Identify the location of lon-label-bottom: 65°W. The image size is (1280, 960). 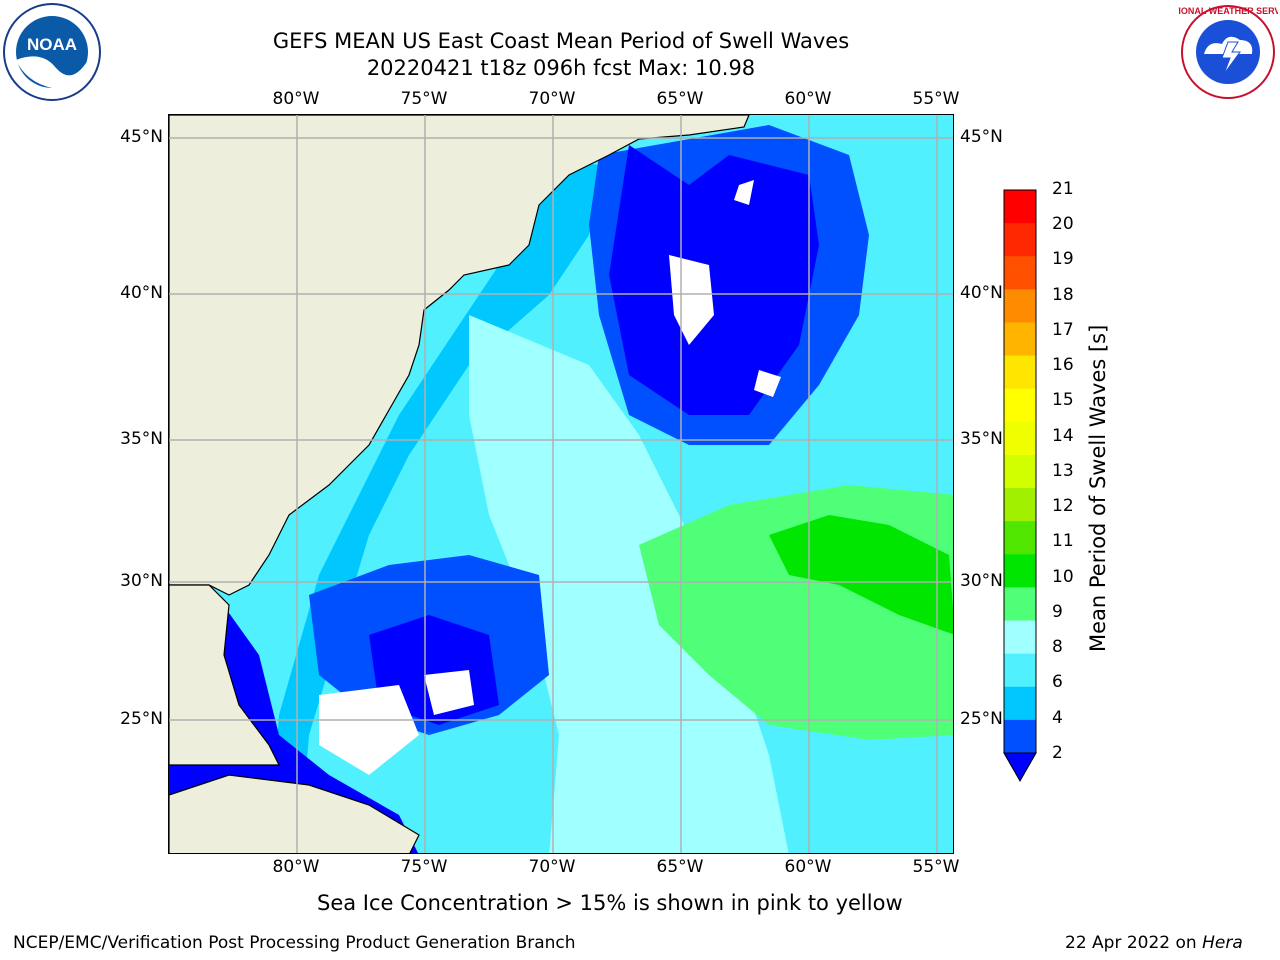
(680, 867).